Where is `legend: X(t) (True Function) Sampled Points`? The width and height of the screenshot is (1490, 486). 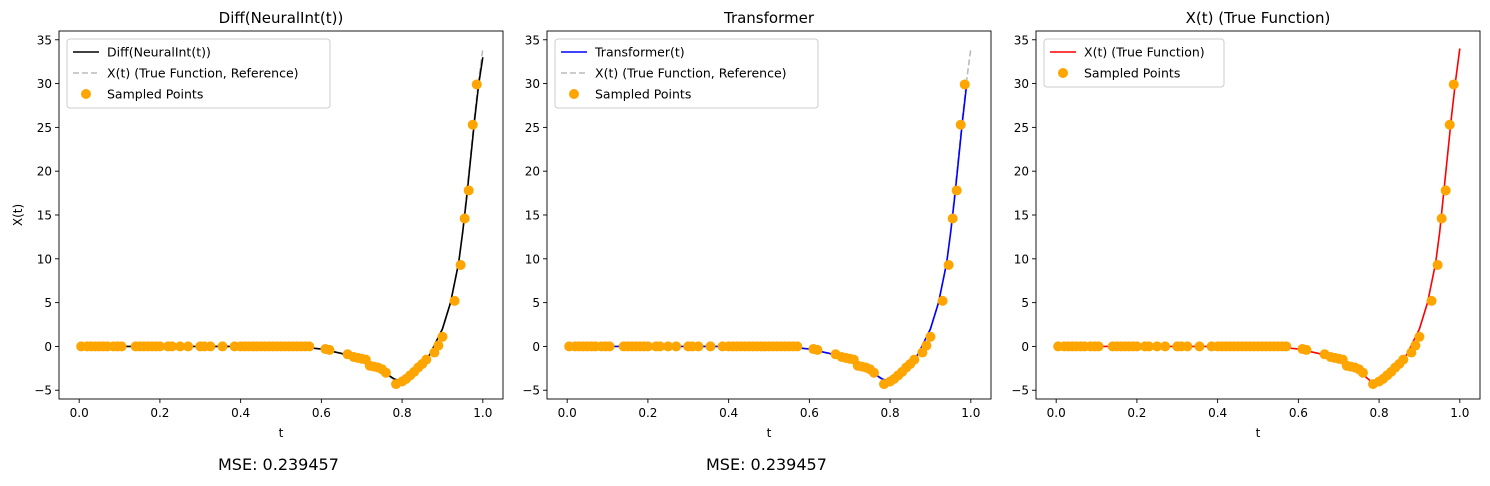 legend: X(t) (True Function) Sampled Points is located at coordinates (1134, 63).